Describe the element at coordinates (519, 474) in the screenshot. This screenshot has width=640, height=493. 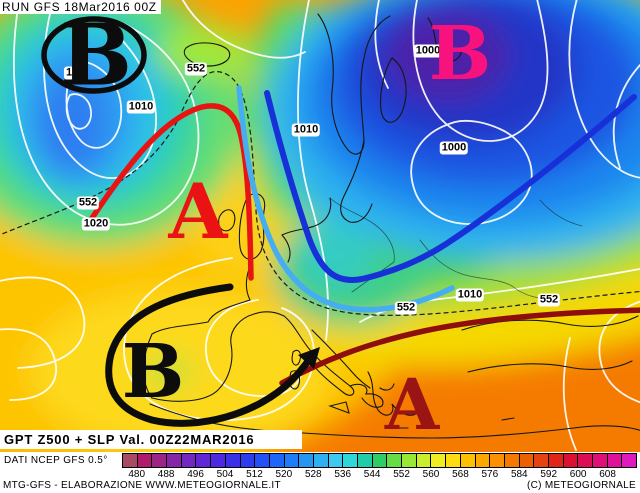
I see `colorbar-tick: 584` at that location.